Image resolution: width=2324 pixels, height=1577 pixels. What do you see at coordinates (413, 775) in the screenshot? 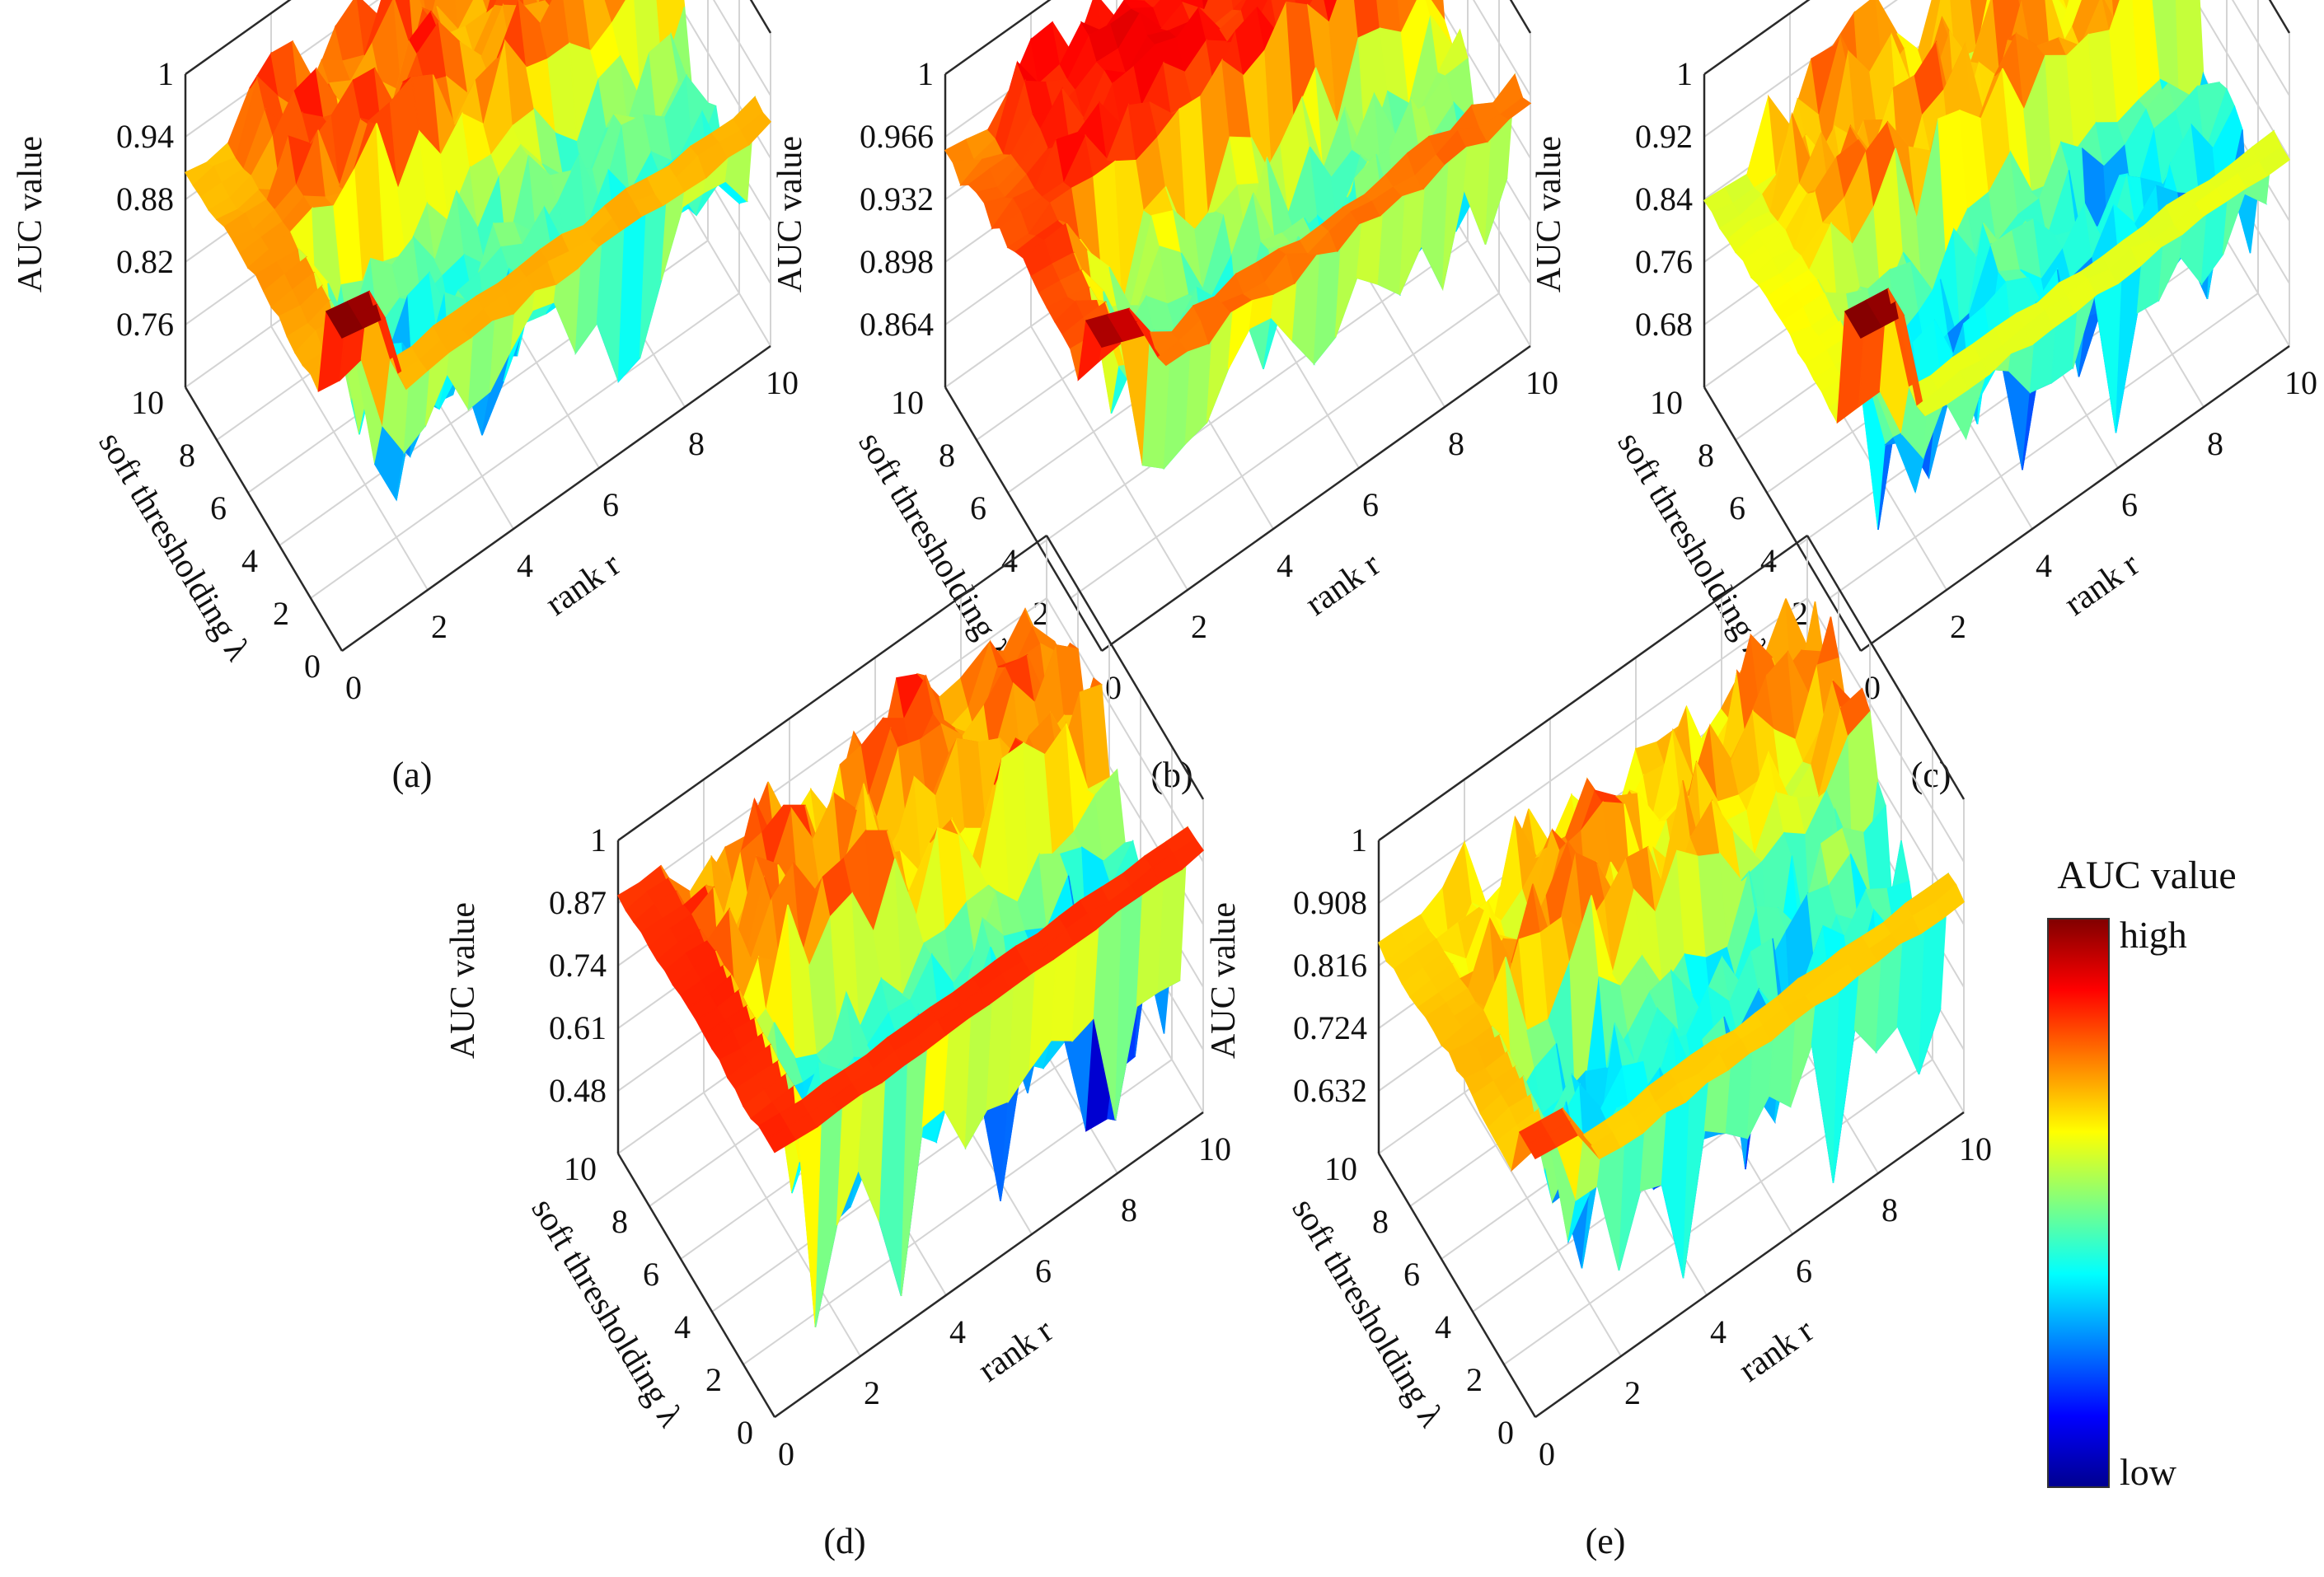
I see `panel-label: (a)` at bounding box center [413, 775].